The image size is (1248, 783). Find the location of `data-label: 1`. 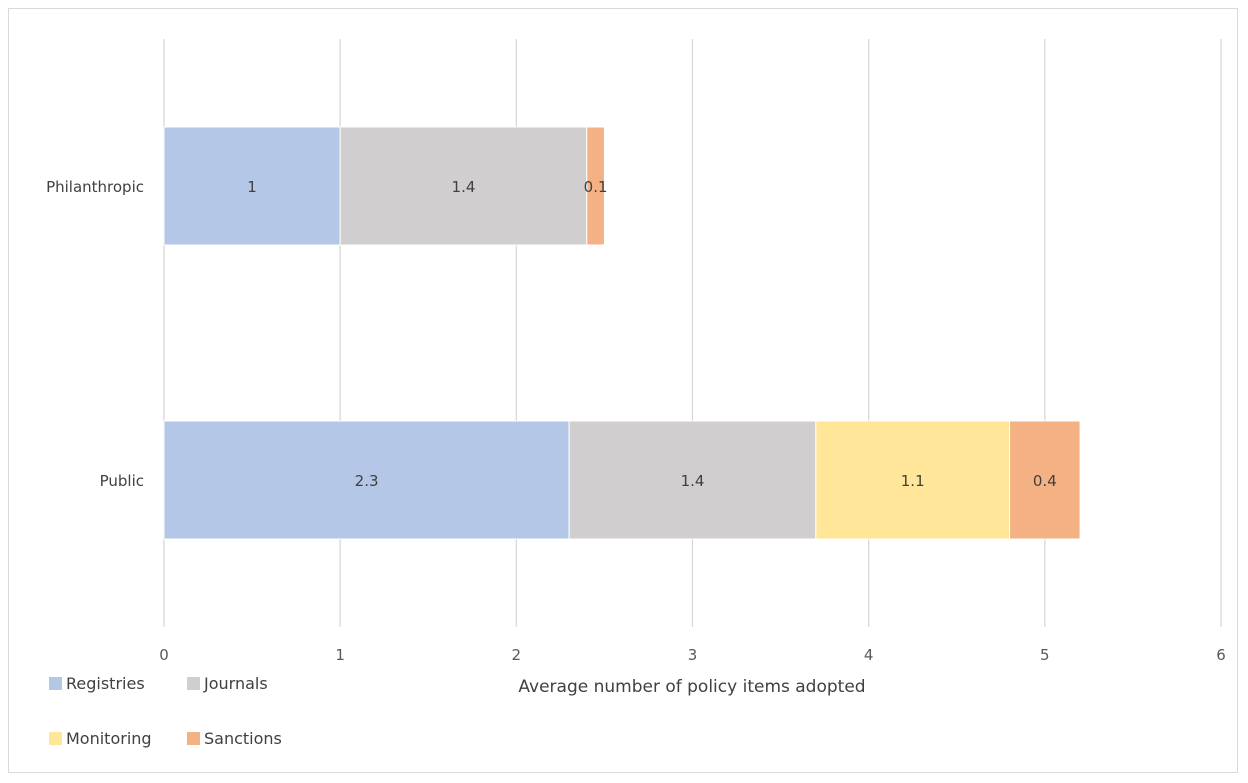

data-label: 1 is located at coordinates (252, 187).